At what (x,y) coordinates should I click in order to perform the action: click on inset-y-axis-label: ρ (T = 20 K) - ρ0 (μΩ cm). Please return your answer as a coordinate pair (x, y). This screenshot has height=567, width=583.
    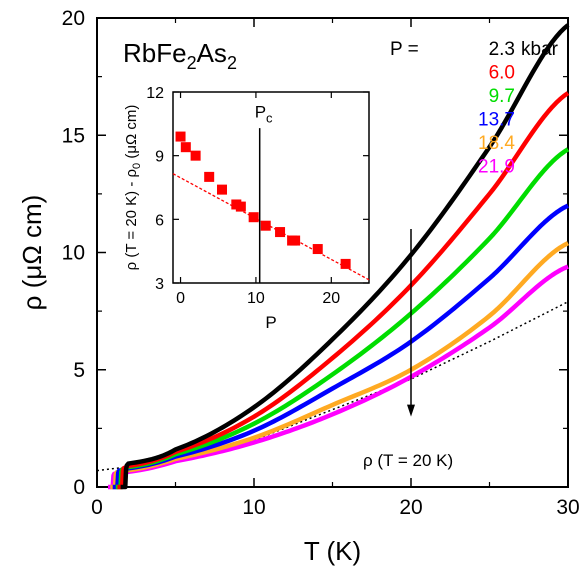
    Looking at the image, I should click on (133, 188).